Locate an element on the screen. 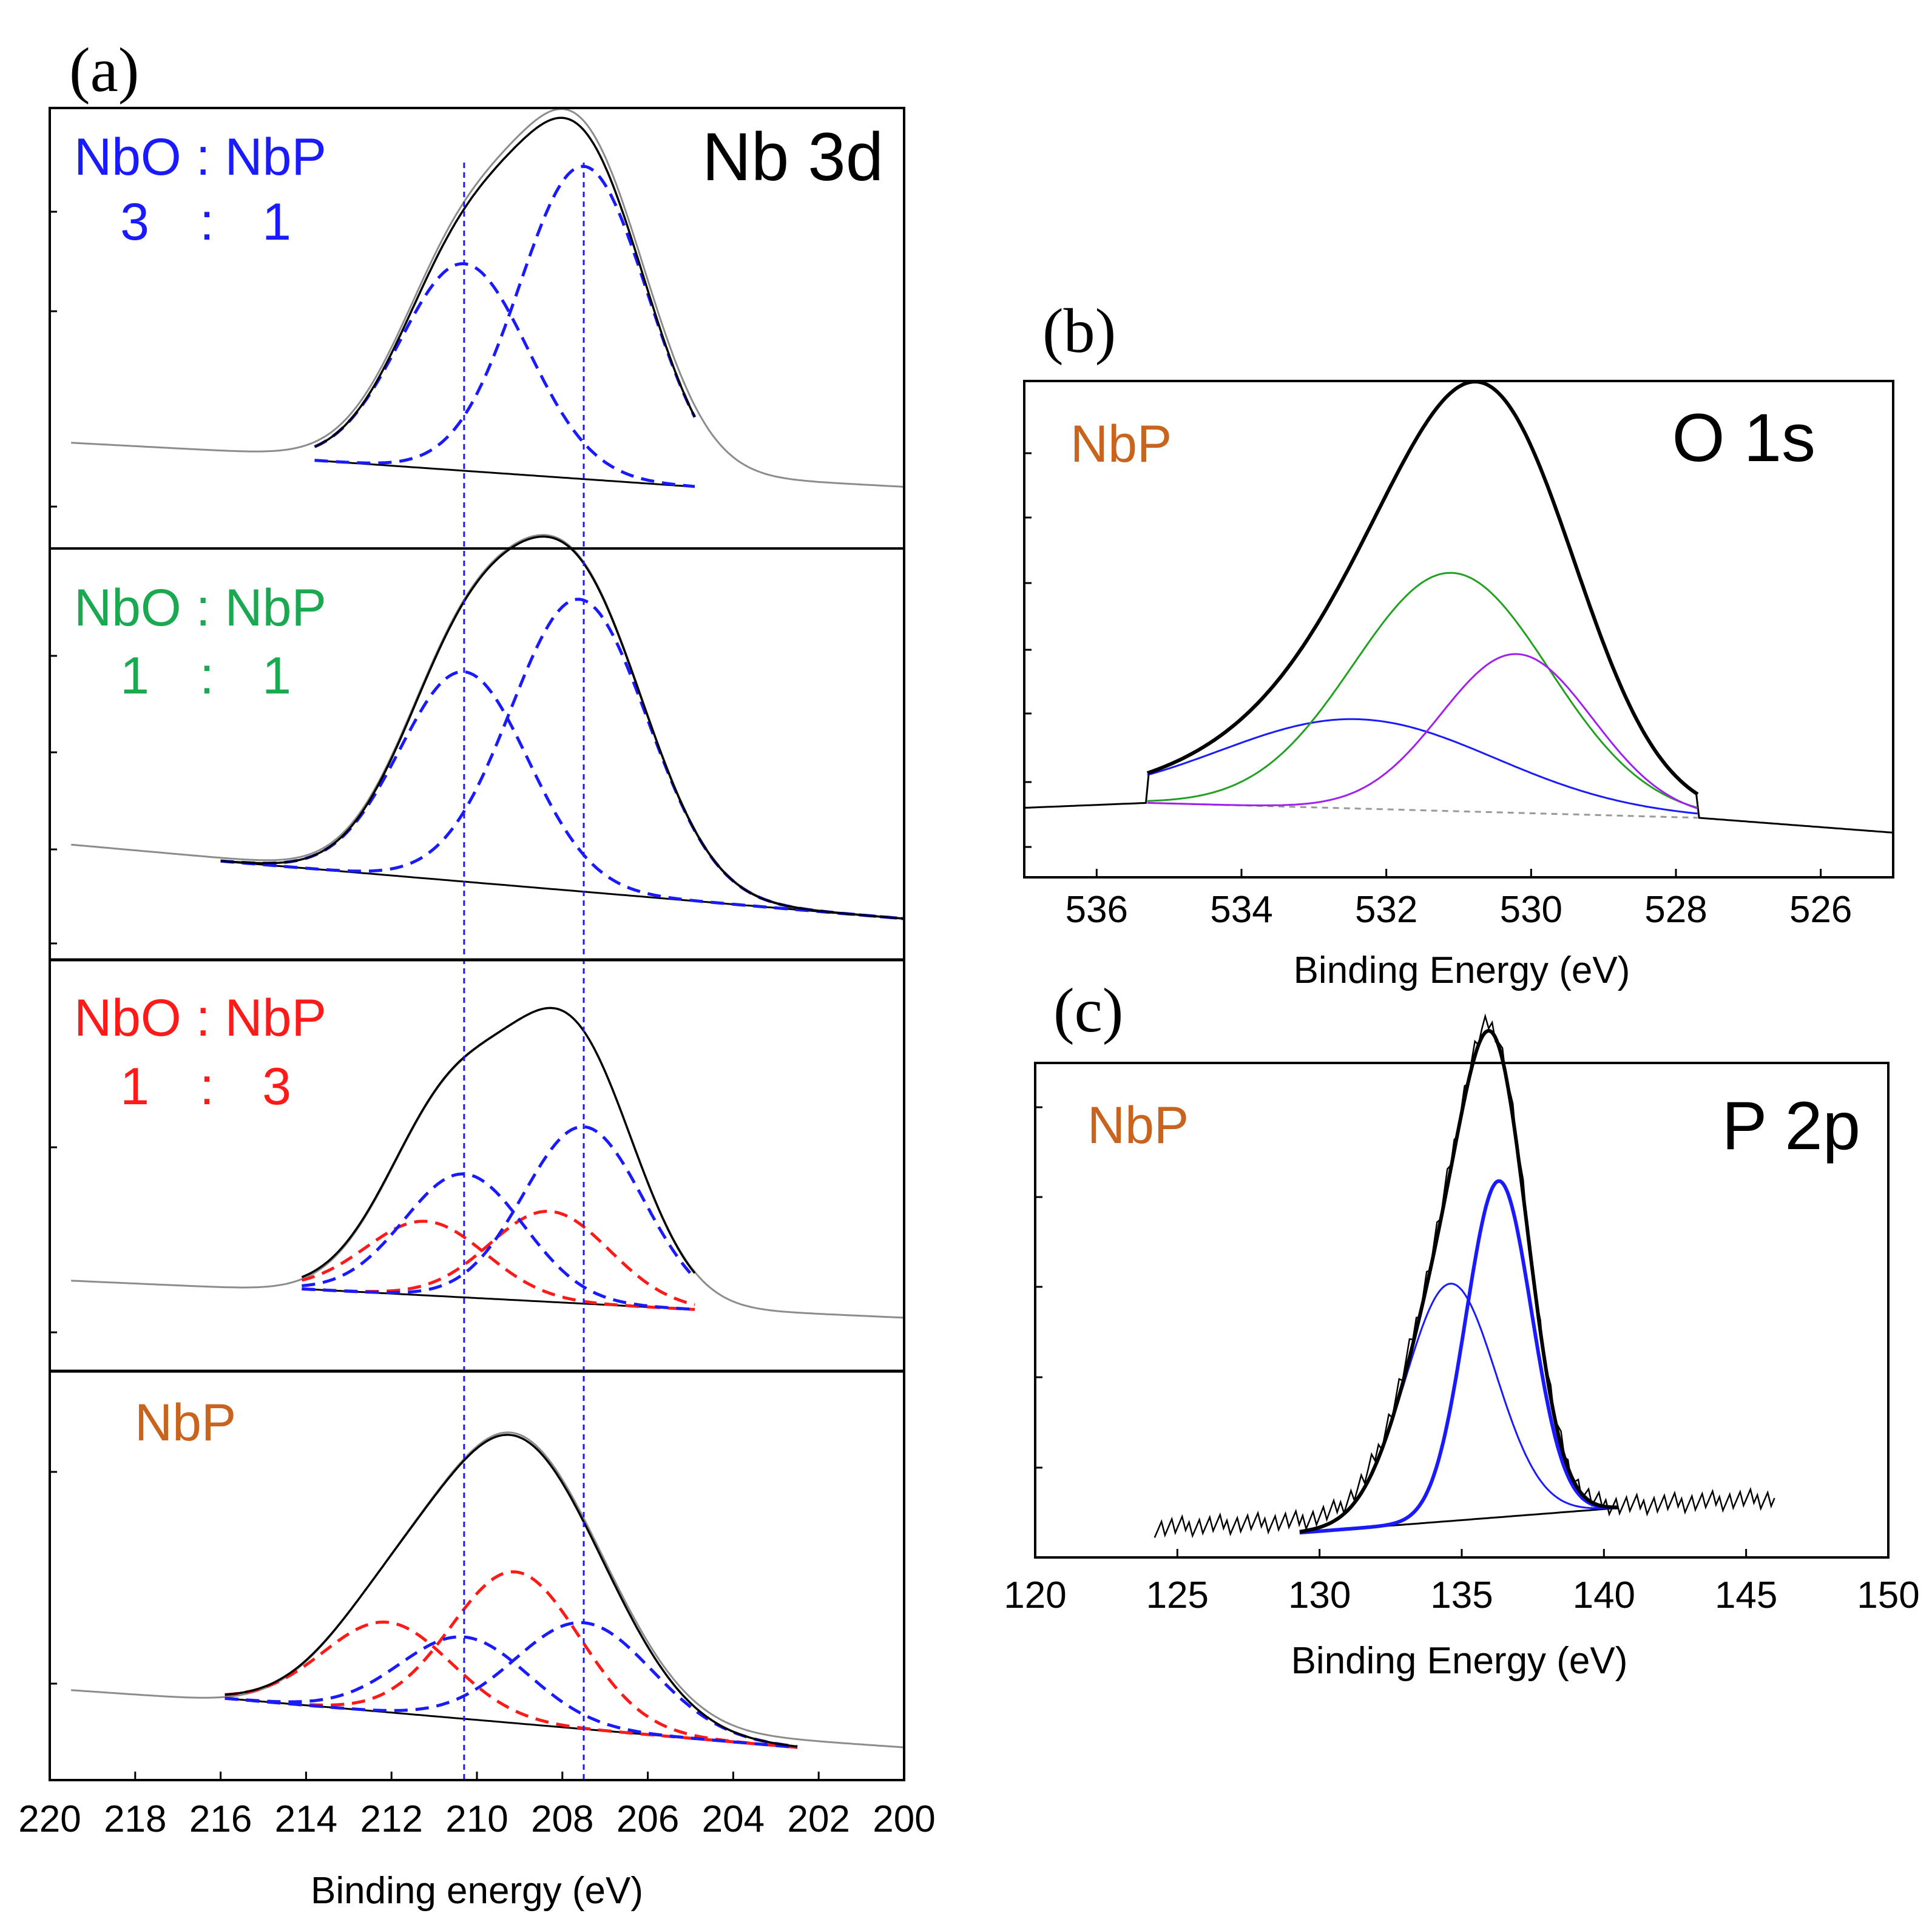 This screenshot has width=1932, height=1916. fit-component-purple is located at coordinates (1422, 731).